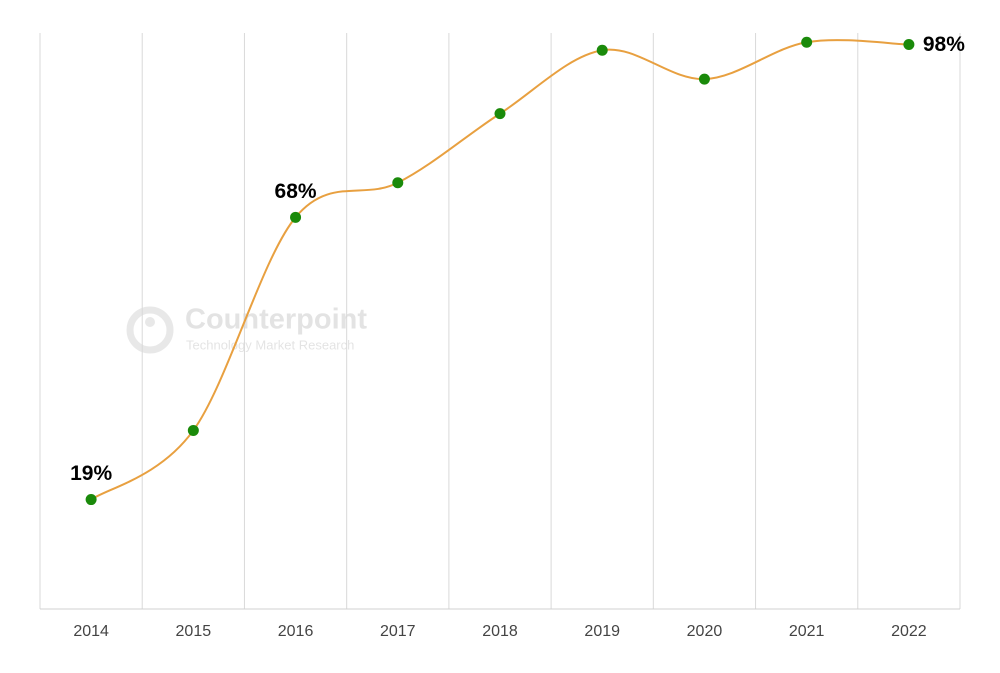 The image size is (1000, 673). I want to click on watermark-subtitle: Technology Market Research, so click(270, 344).